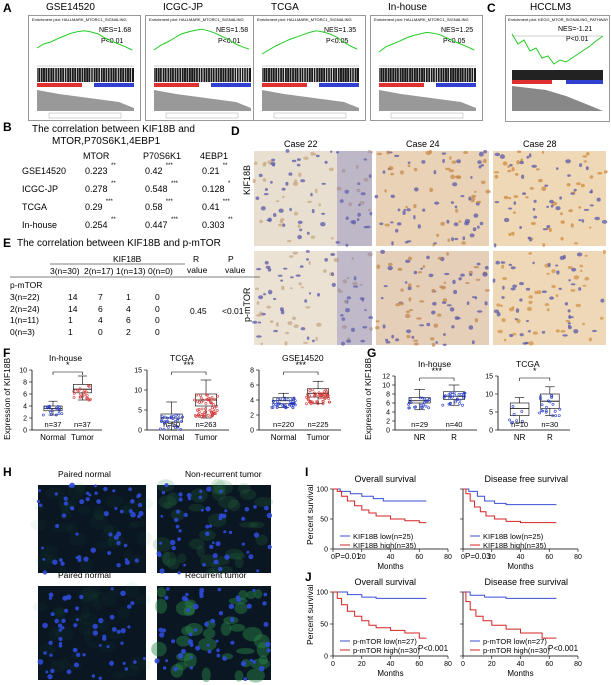 This screenshot has height=685, width=611. What do you see at coordinates (156, 225) in the screenshot?
I see `panel-b-value: 0.447` at bounding box center [156, 225].